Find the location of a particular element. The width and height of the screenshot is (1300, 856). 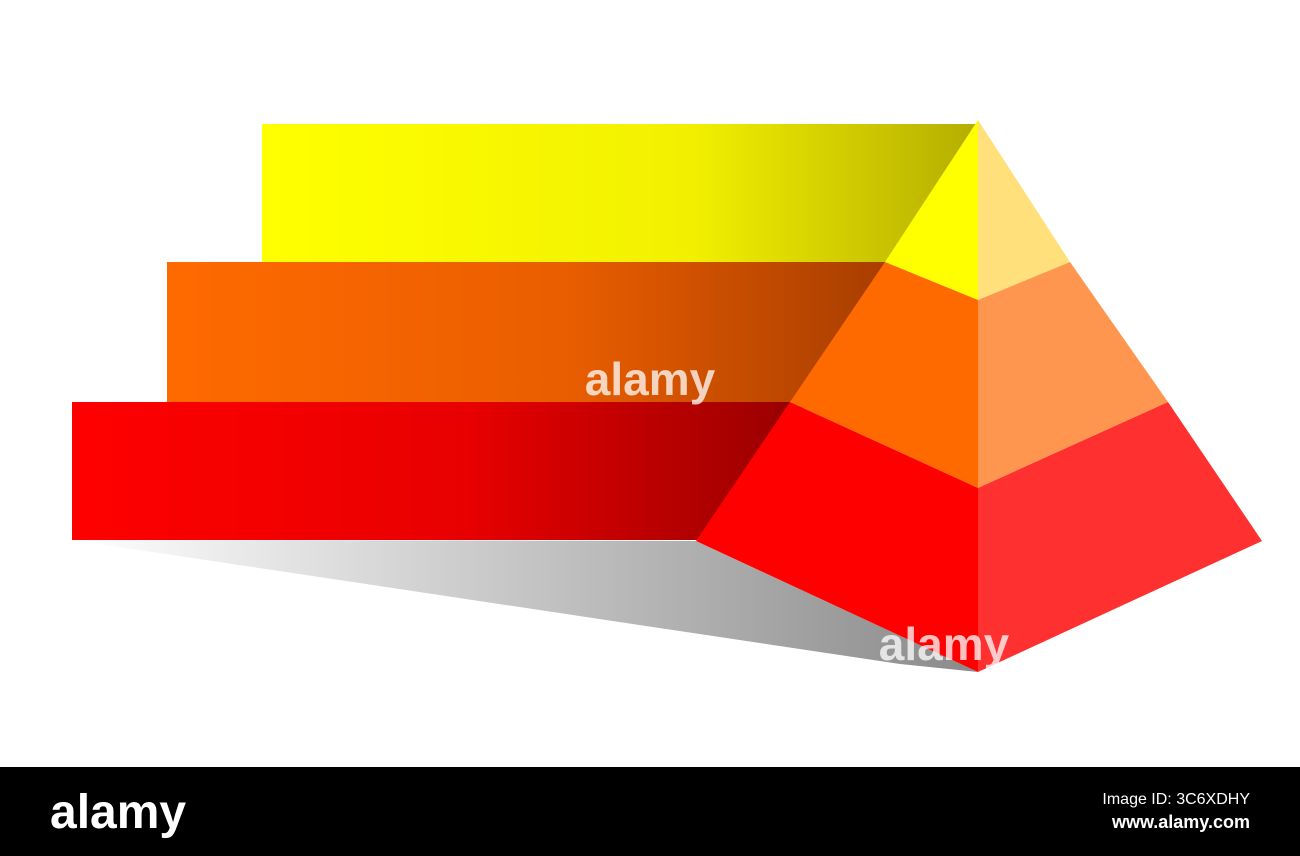

pyramid-top-left is located at coordinates (931, 210).